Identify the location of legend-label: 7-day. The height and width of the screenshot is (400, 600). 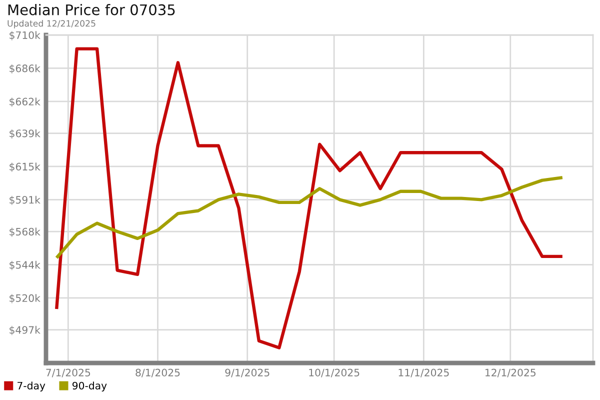
(32, 387).